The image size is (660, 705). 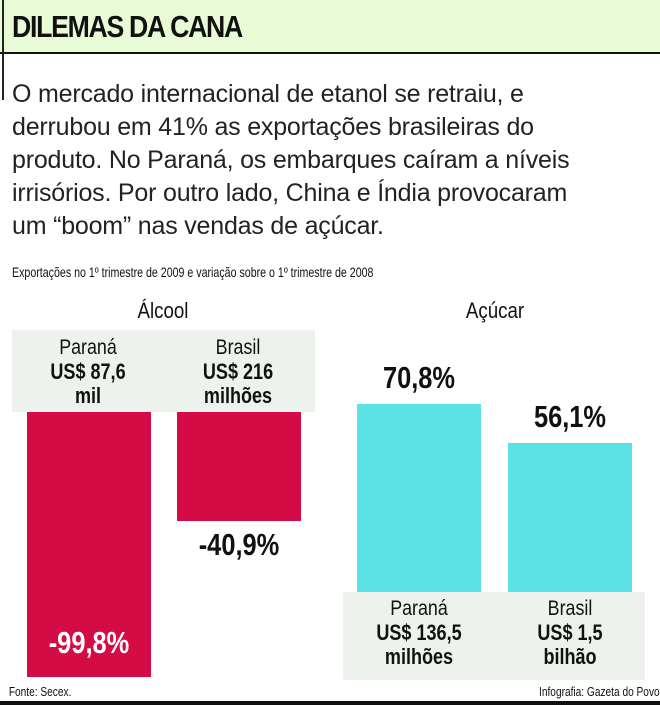 I want to click on intro-line: um “boom” nas vendas de açúcar., so click(x=198, y=226).